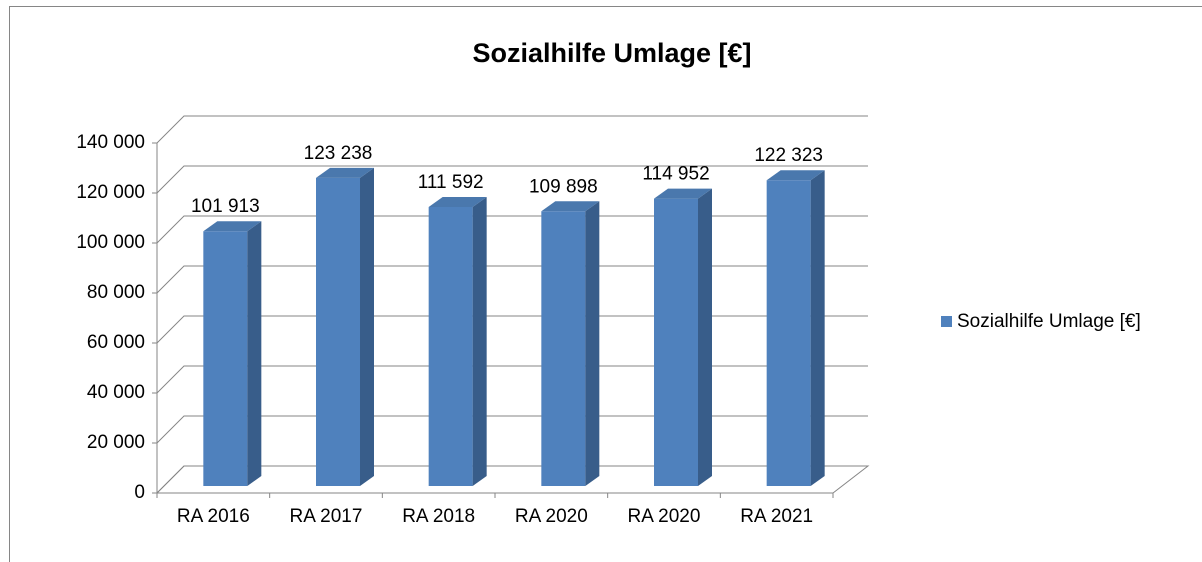 This screenshot has height=562, width=1202. What do you see at coordinates (116, 442) in the screenshot?
I see `y-tick-label: 20 000` at bounding box center [116, 442].